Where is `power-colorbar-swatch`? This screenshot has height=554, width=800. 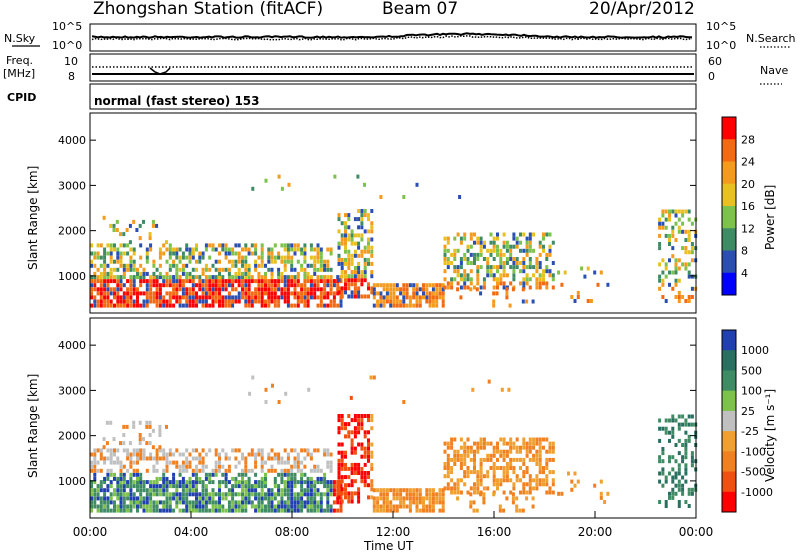 power-colorbar-swatch is located at coordinates (729, 173).